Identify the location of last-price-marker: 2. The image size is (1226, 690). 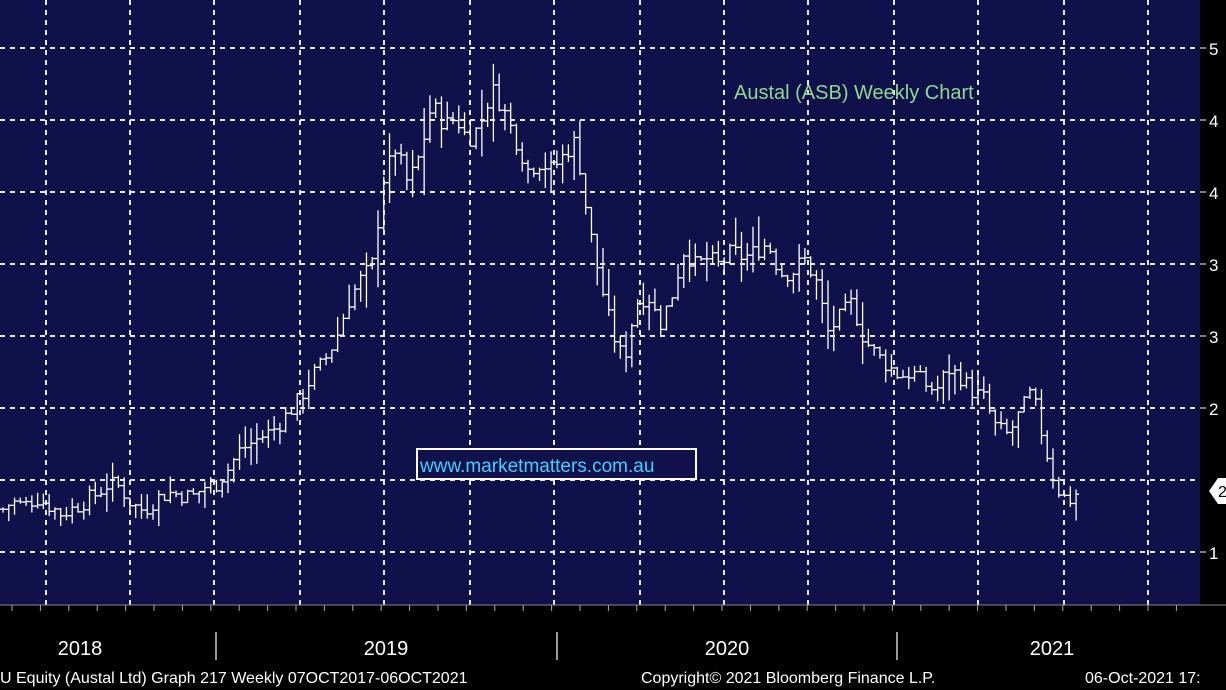
(1217, 491).